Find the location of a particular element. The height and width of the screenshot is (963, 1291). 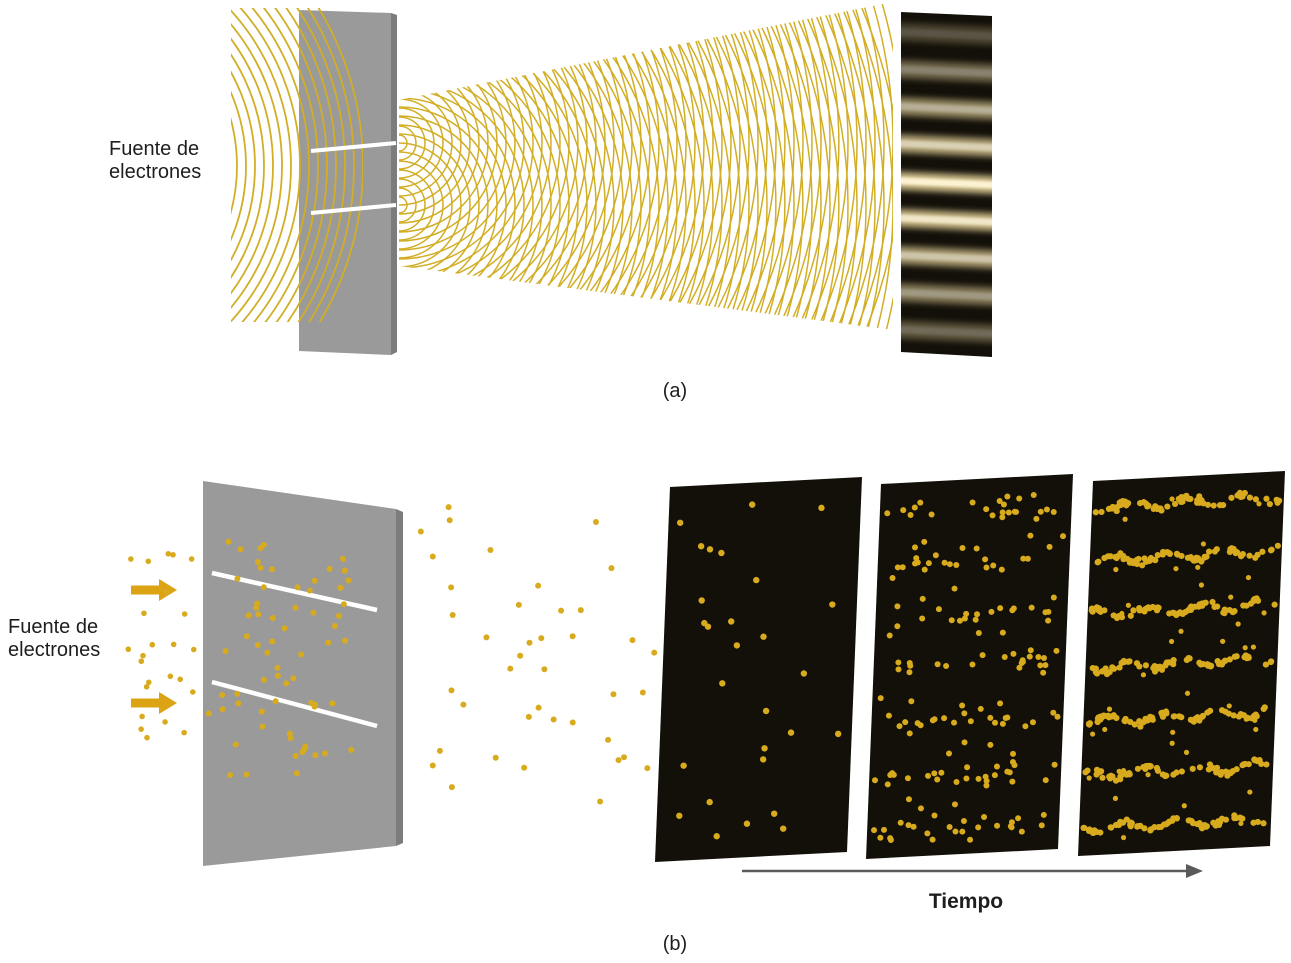

barrier-b-edge is located at coordinates (399, 677).